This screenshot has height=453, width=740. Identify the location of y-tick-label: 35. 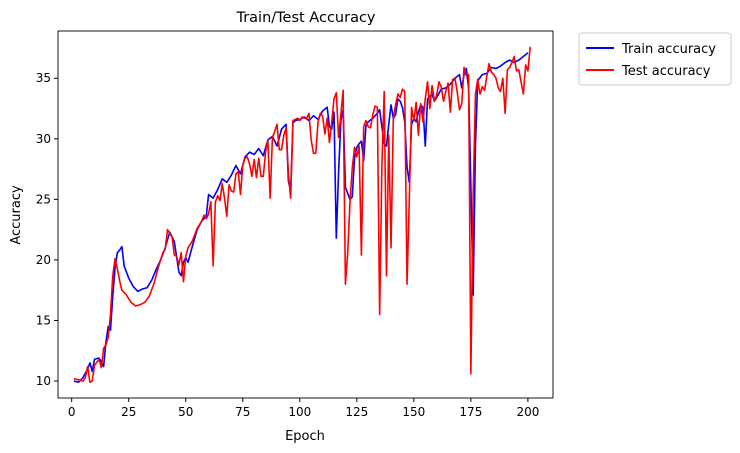
(43, 78).